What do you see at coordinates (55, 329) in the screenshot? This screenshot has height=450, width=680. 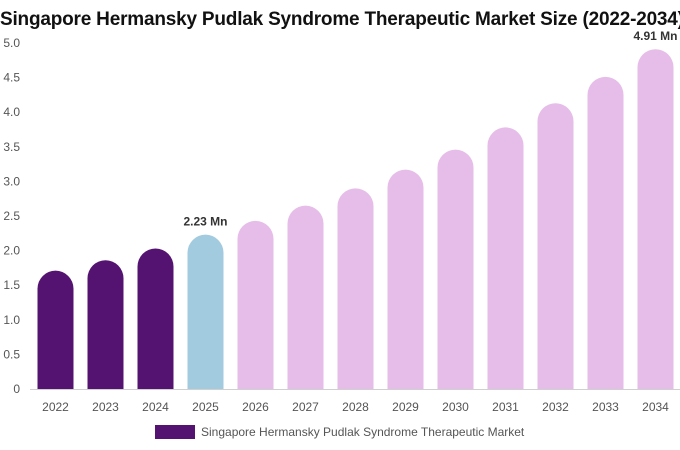 I see `bar-2022` at bounding box center [55, 329].